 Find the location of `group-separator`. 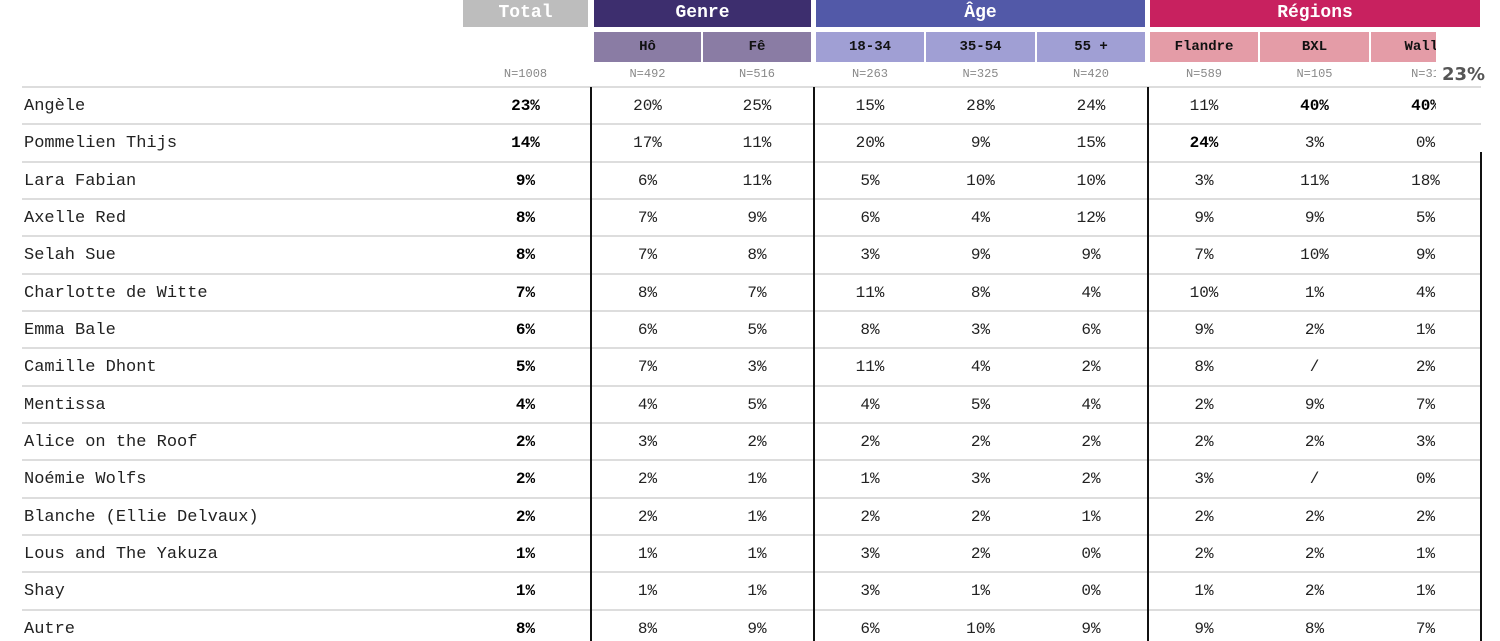

group-separator is located at coordinates (814, 364).